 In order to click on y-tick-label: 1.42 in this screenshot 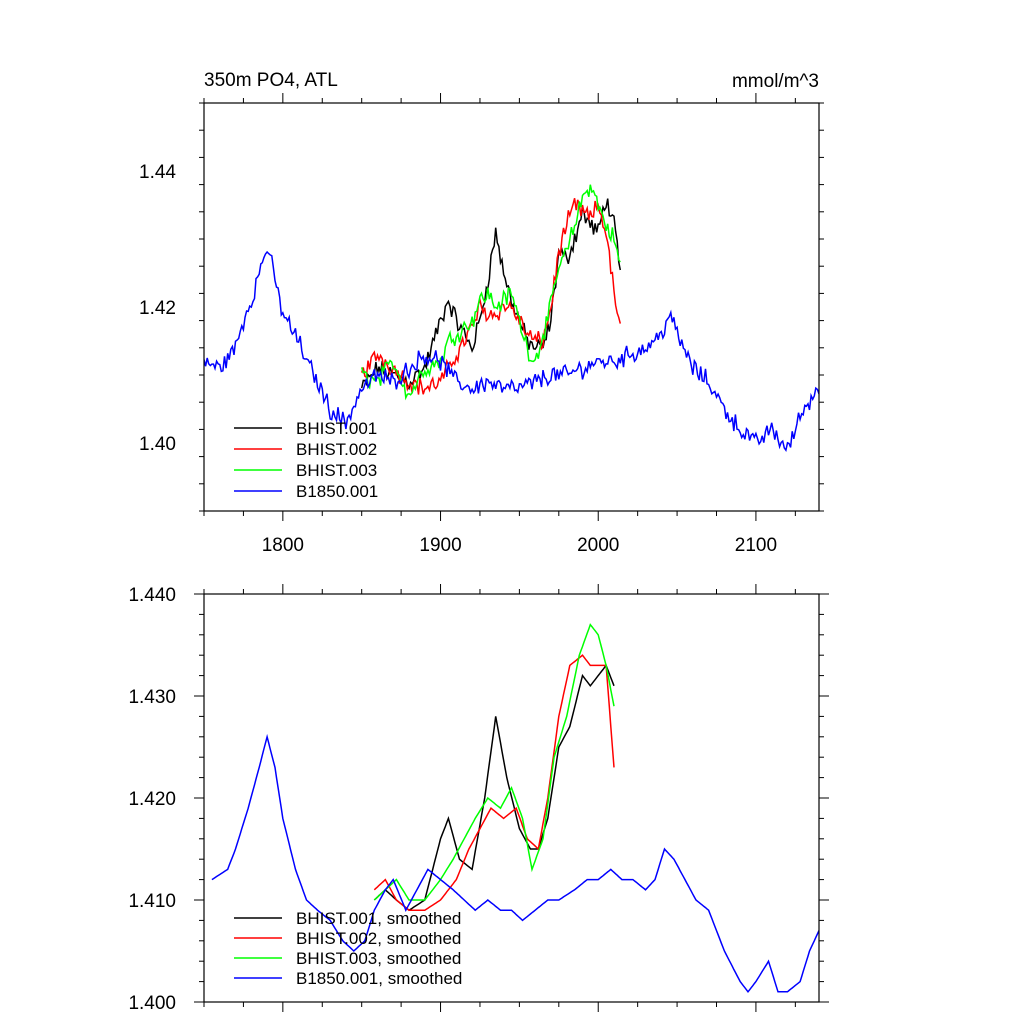, I will do `click(157, 308)`.